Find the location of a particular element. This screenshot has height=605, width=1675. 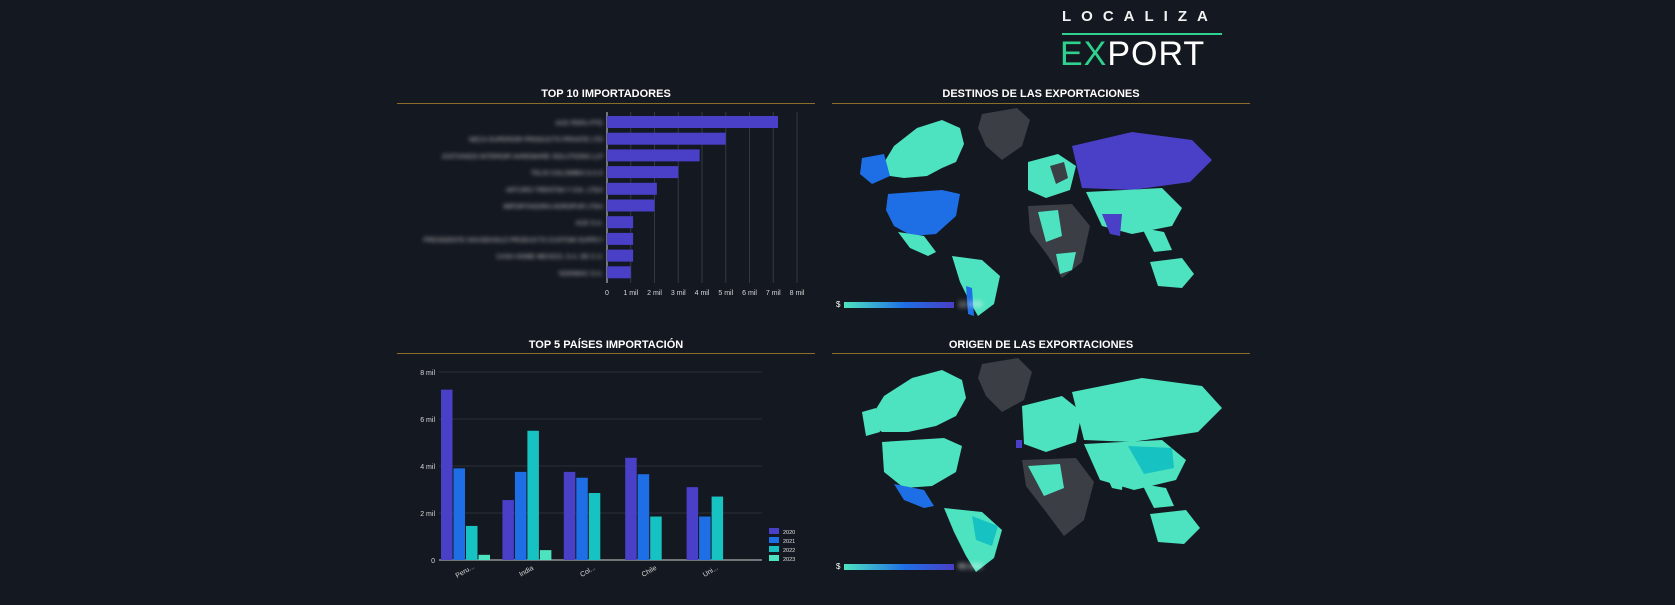

origen-legend-gradient is located at coordinates (899, 567).